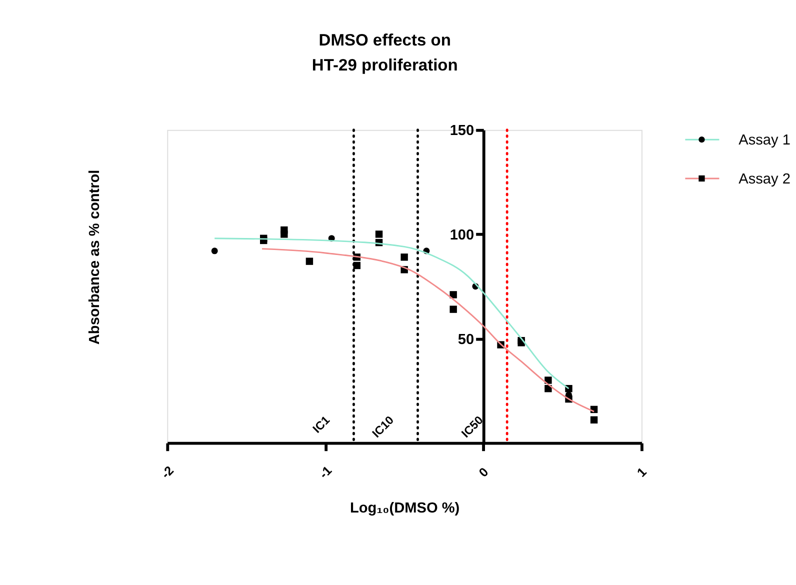 This screenshot has width=796, height=585. I want to click on x-axis-title: Log₁₀(DMSO %), so click(405, 508).